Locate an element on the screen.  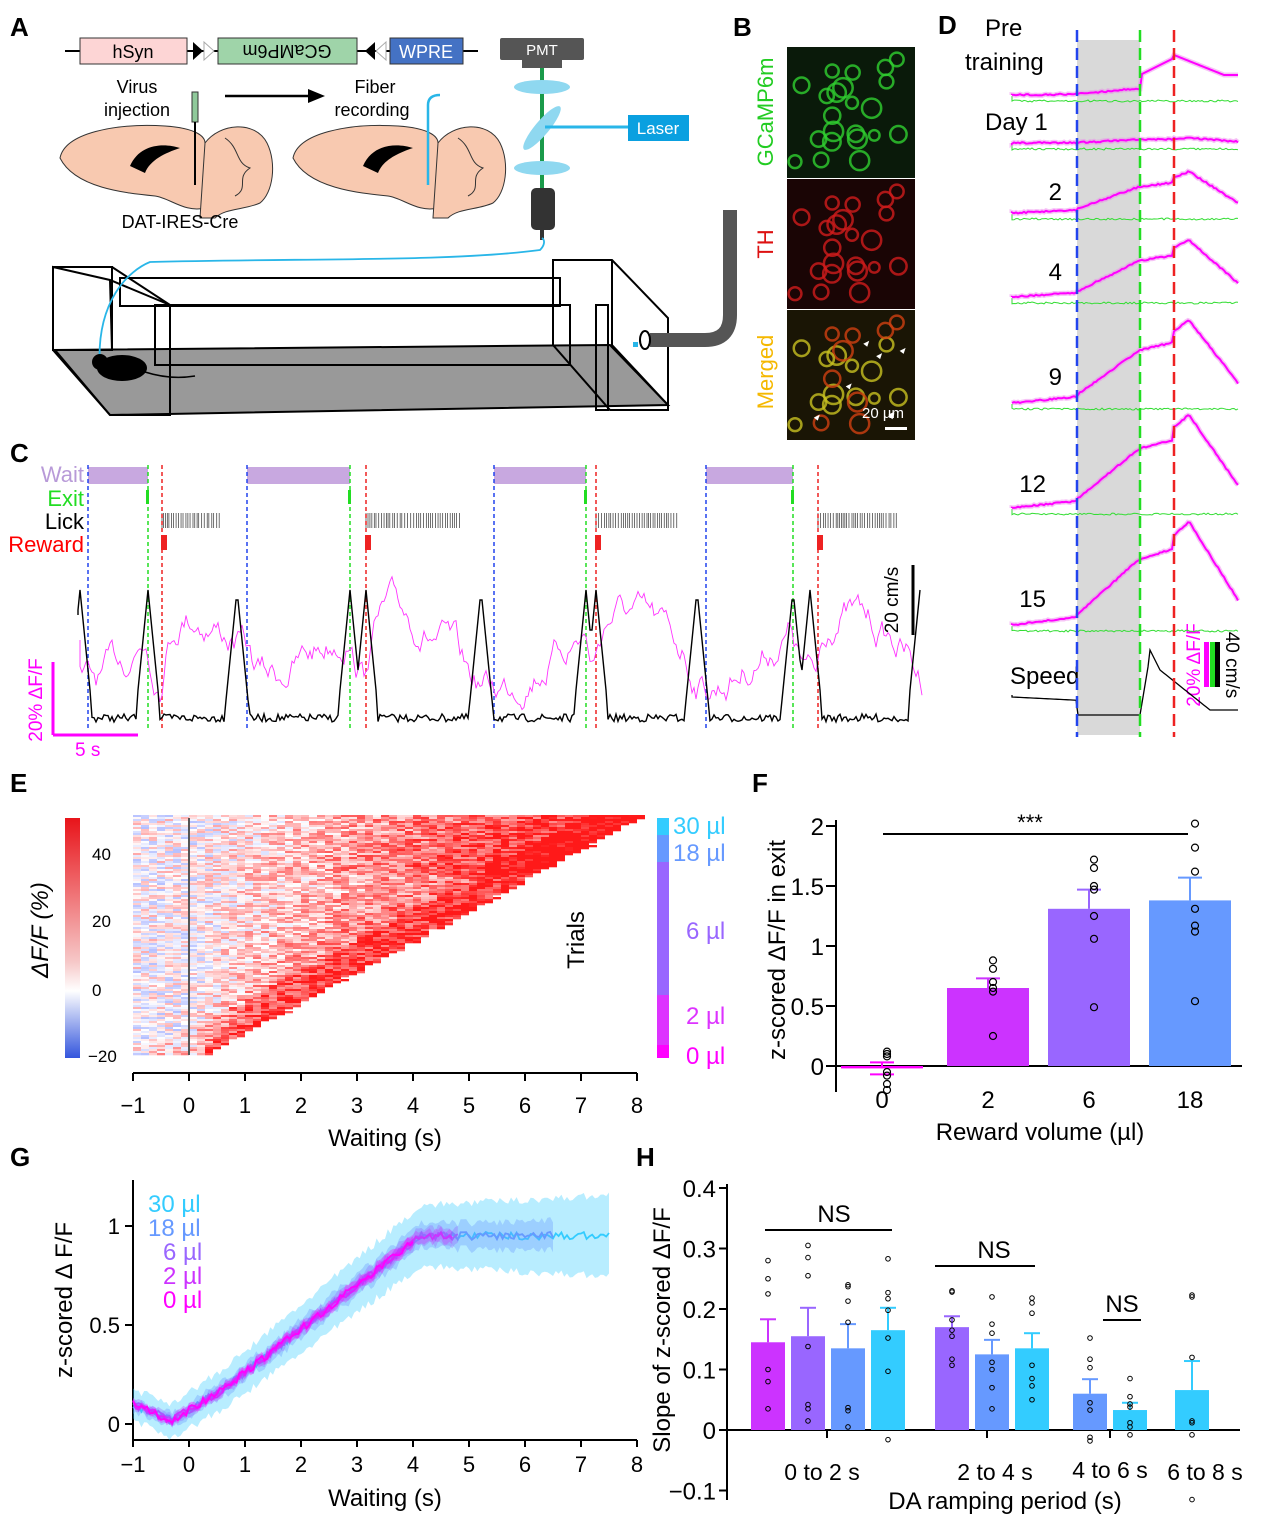
cell is located at coordinates (859, 160).